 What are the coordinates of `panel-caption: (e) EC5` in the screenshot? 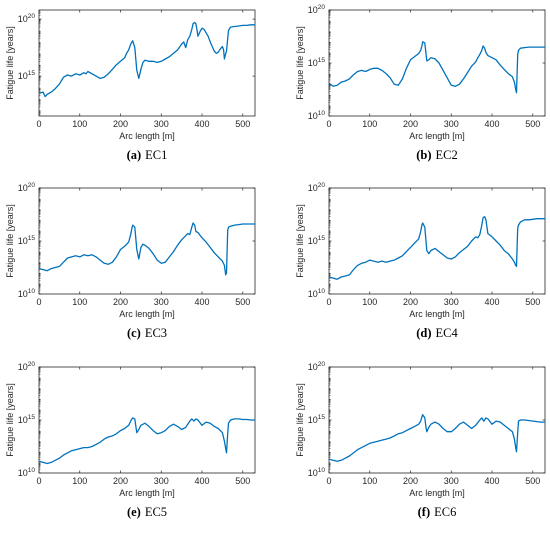 It's located at (147, 512).